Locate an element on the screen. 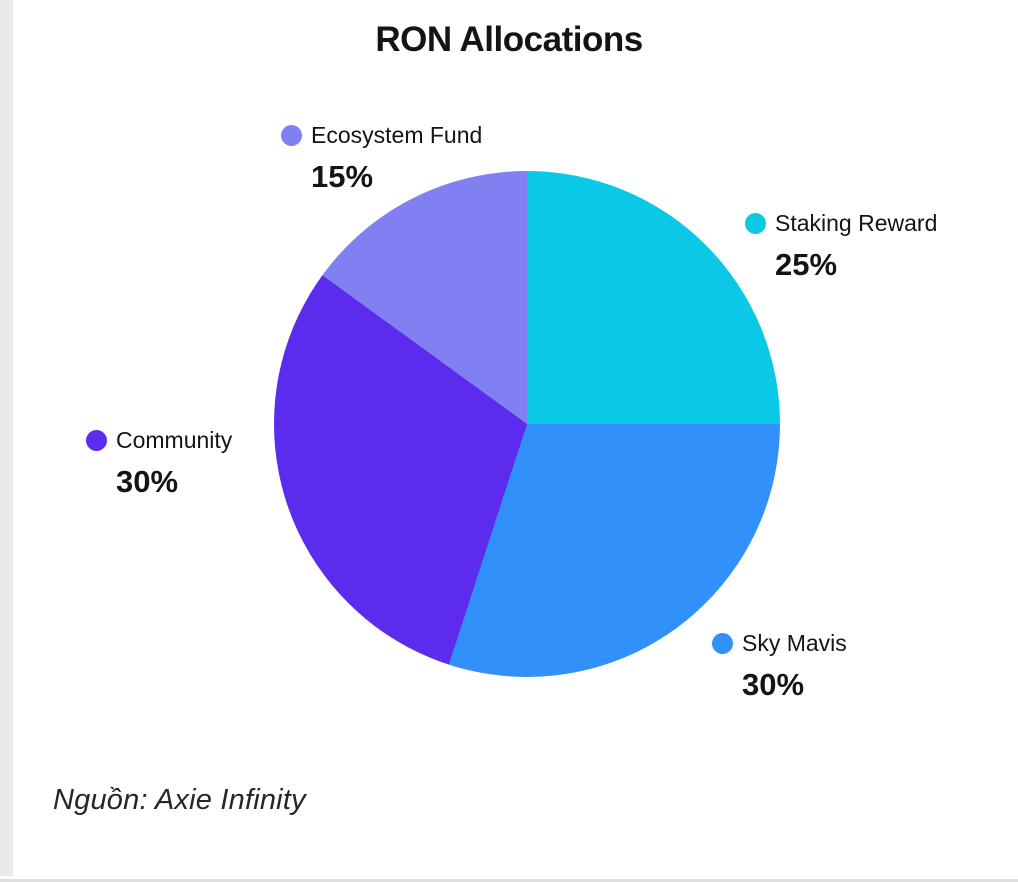 This screenshot has width=1018, height=882. legend-value-community: 30% is located at coordinates (147, 481).